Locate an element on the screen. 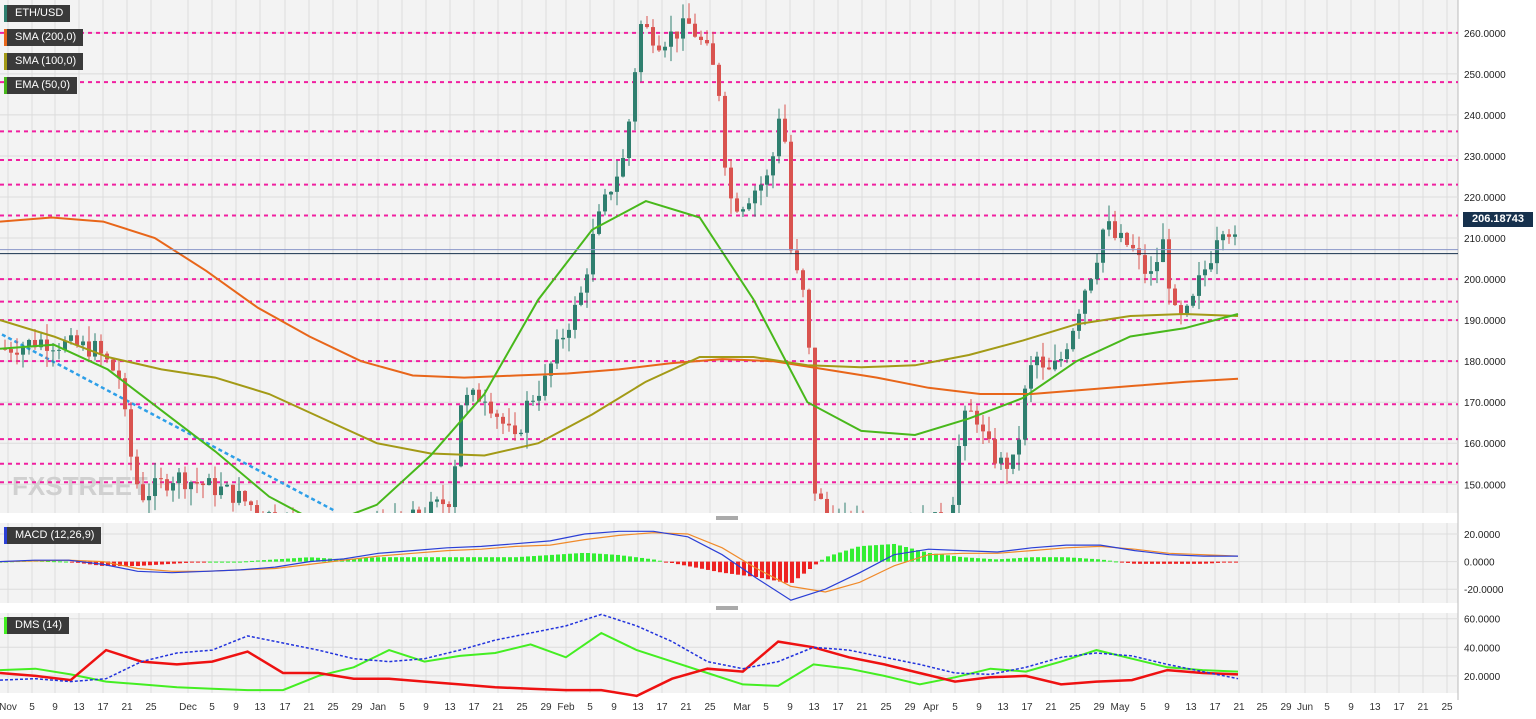  y-tick-label: 20.0000 is located at coordinates (1482, 535).